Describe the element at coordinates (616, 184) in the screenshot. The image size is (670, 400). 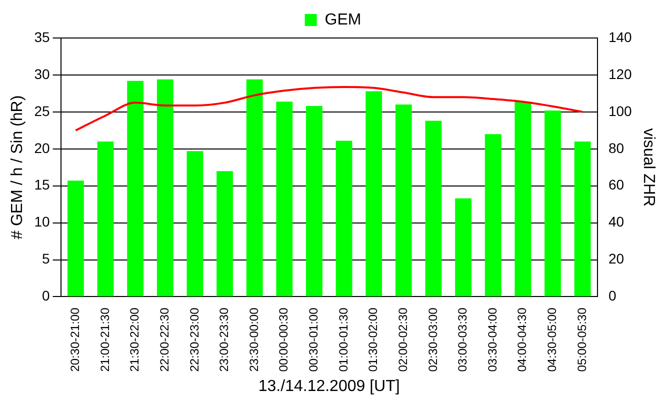
I see `y2-tick-label: 60` at that location.